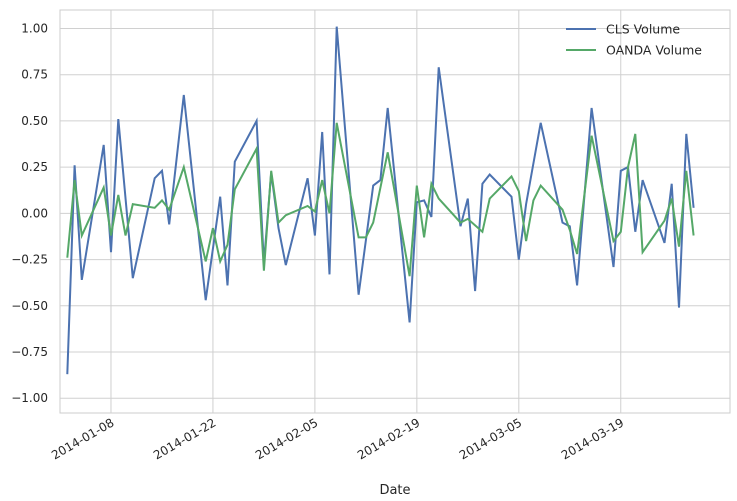 The width and height of the screenshot is (737, 501). Describe the element at coordinates (592, 438) in the screenshot. I see `x-tick-label: 2014-03-19` at that location.